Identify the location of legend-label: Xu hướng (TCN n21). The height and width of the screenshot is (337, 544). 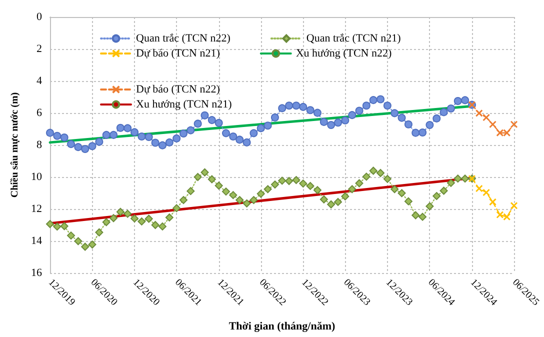
(184, 104).